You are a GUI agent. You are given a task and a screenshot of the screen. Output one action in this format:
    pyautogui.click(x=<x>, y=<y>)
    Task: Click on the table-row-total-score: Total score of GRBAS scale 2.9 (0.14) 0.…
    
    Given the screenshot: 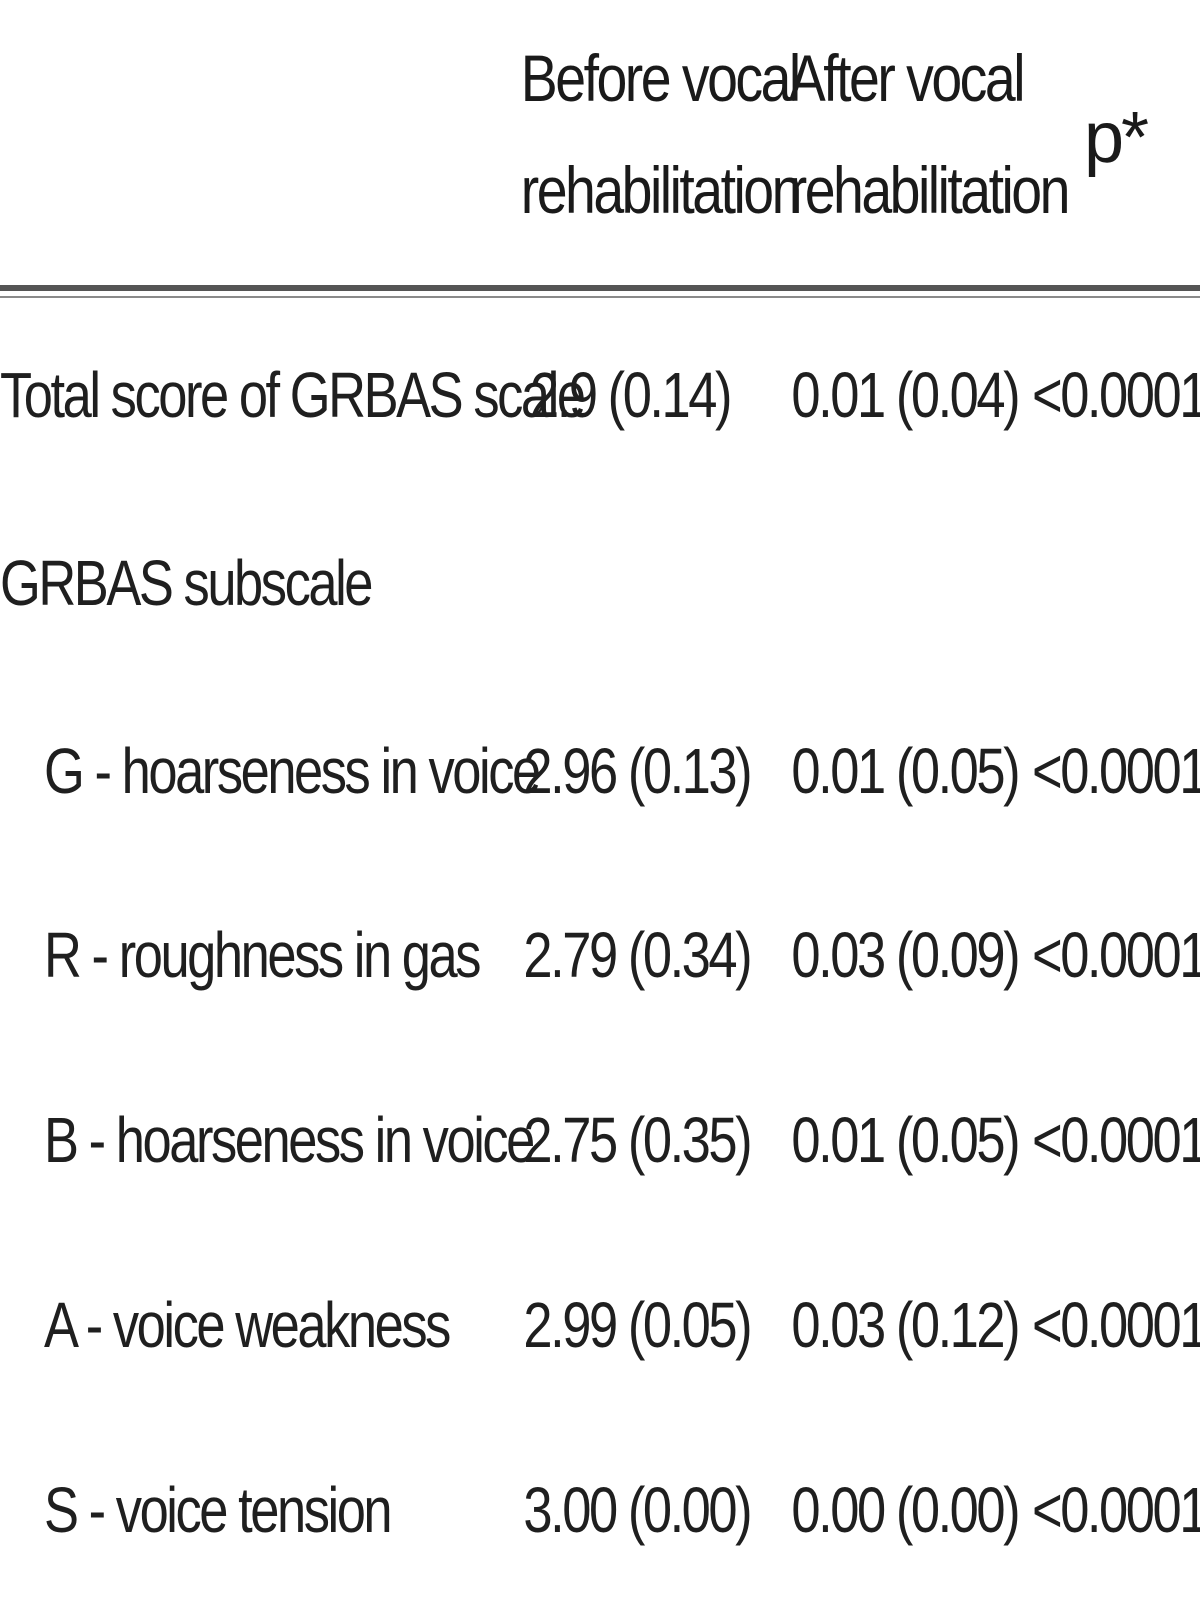 What is the action you would take?
    pyautogui.click(x=600, y=395)
    